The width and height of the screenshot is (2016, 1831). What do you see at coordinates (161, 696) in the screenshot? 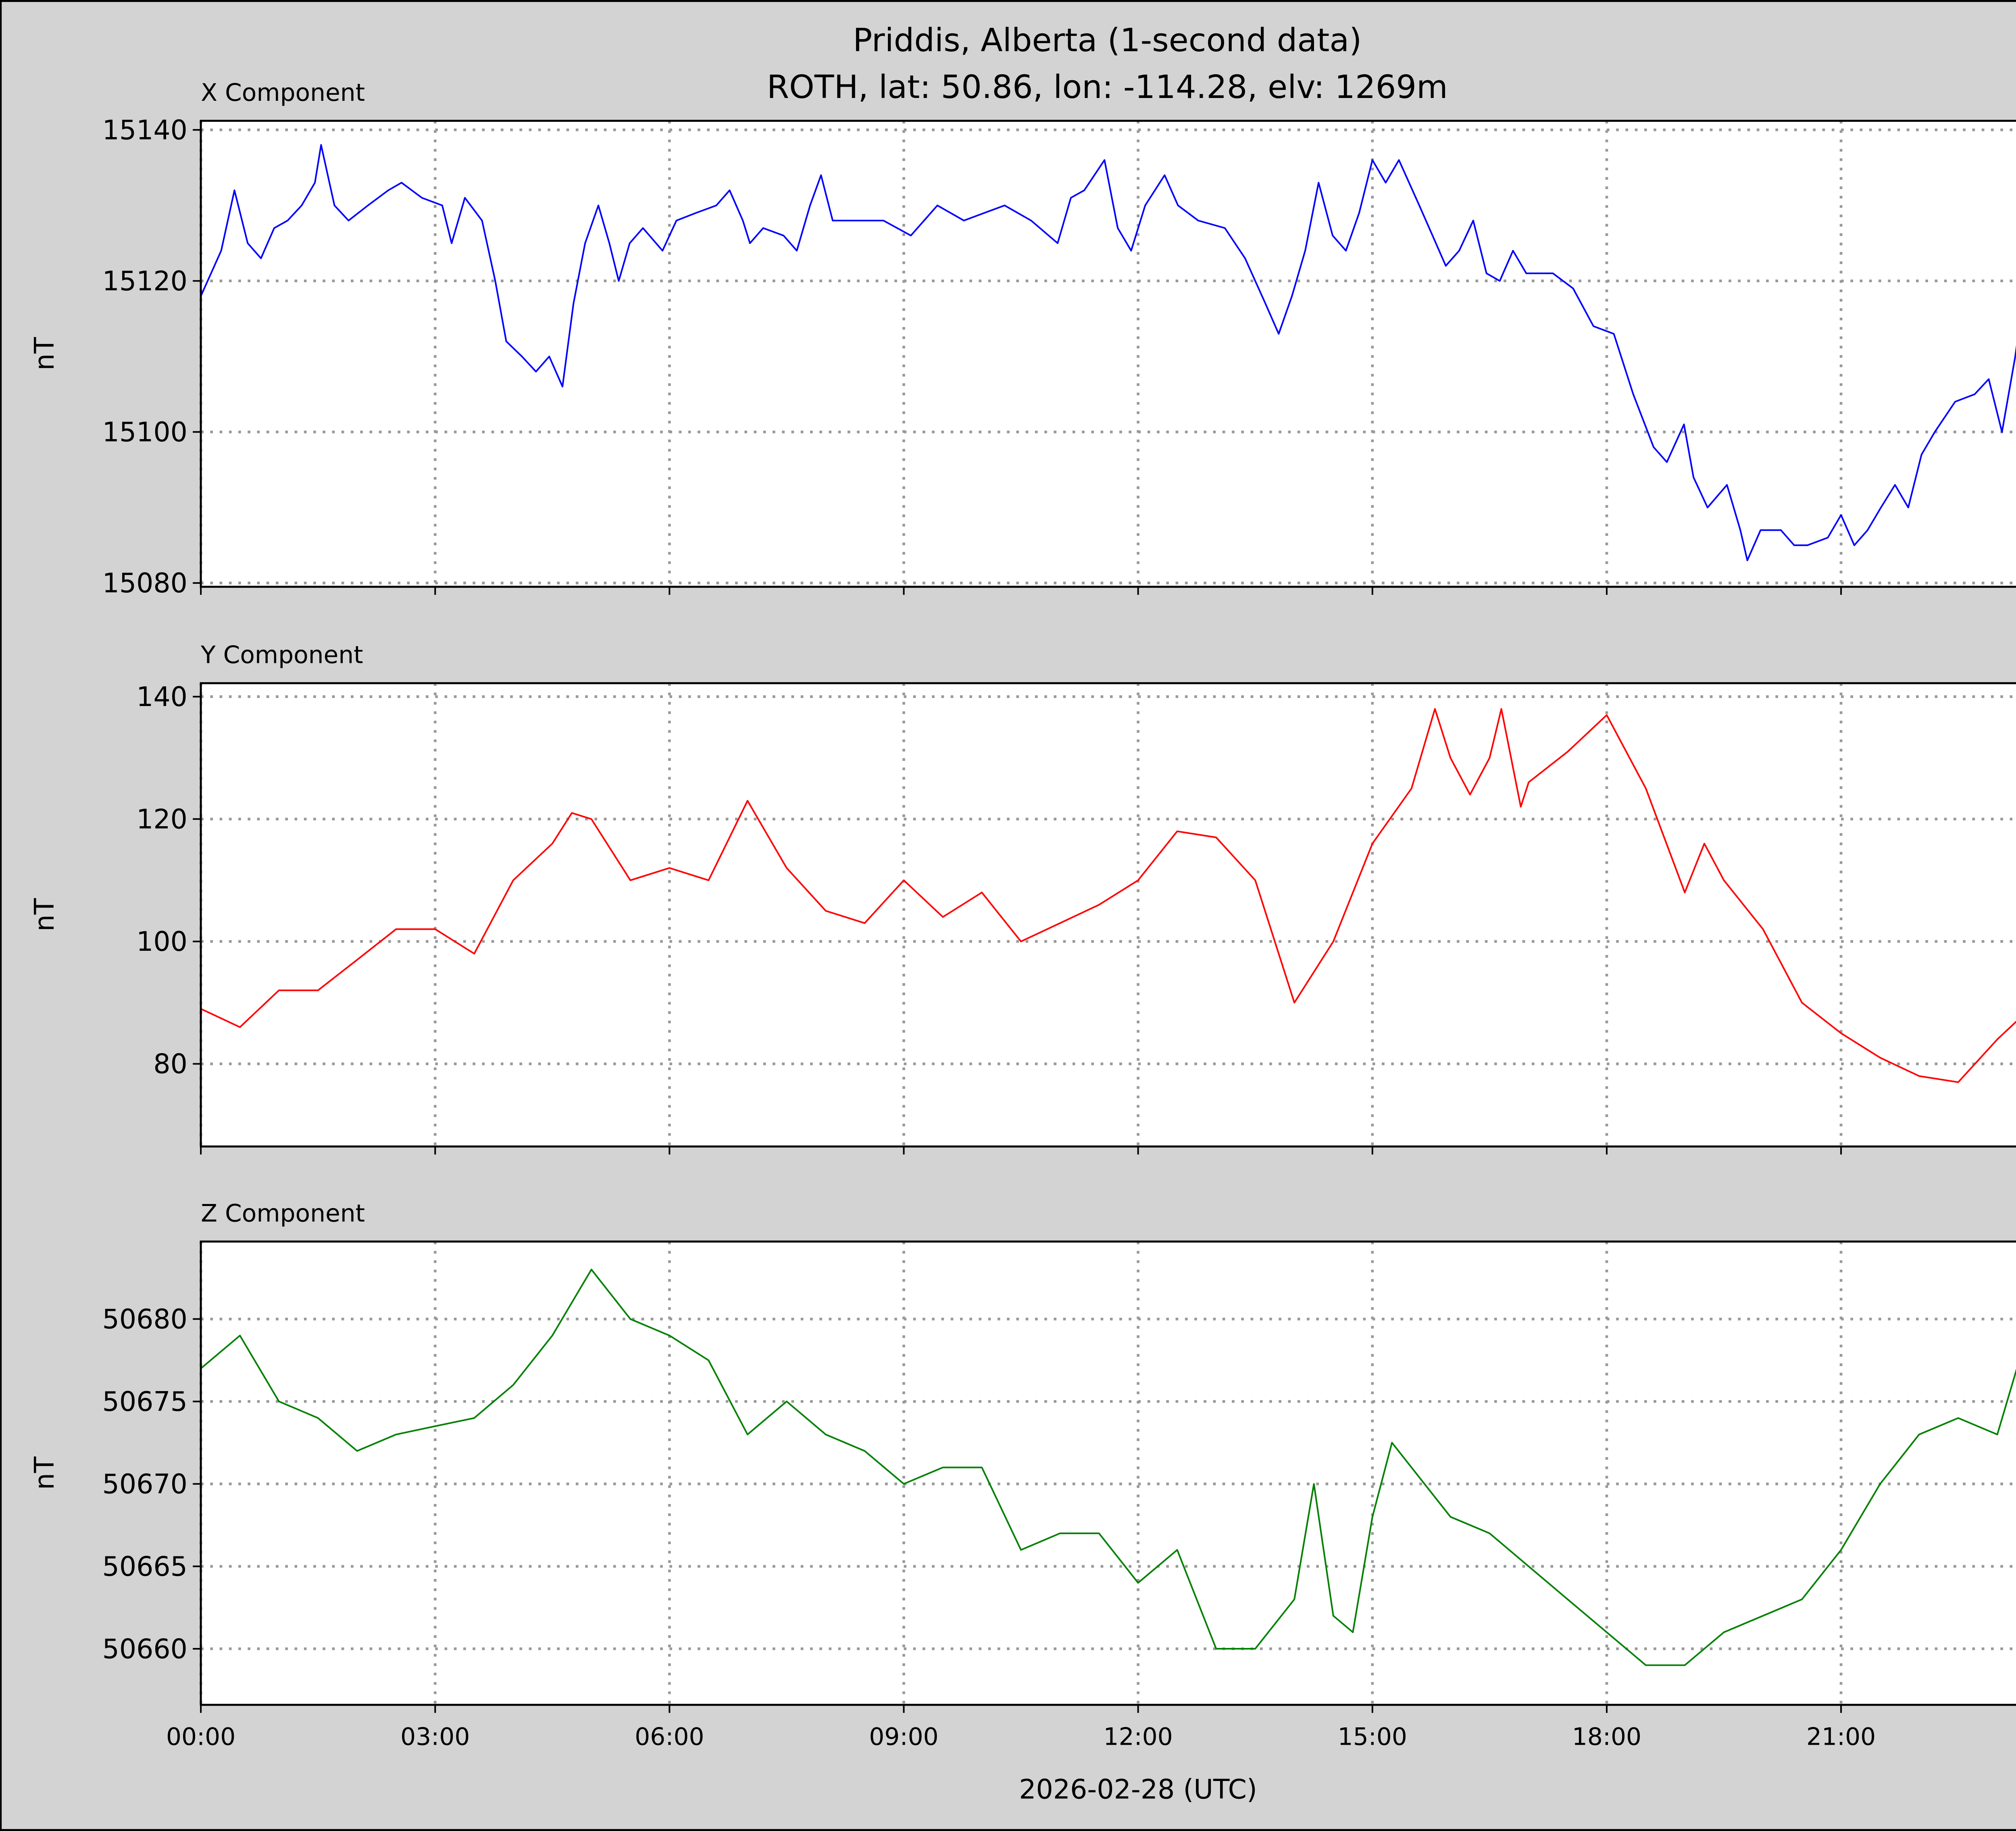
I see `y-tick-label: 140` at bounding box center [161, 696].